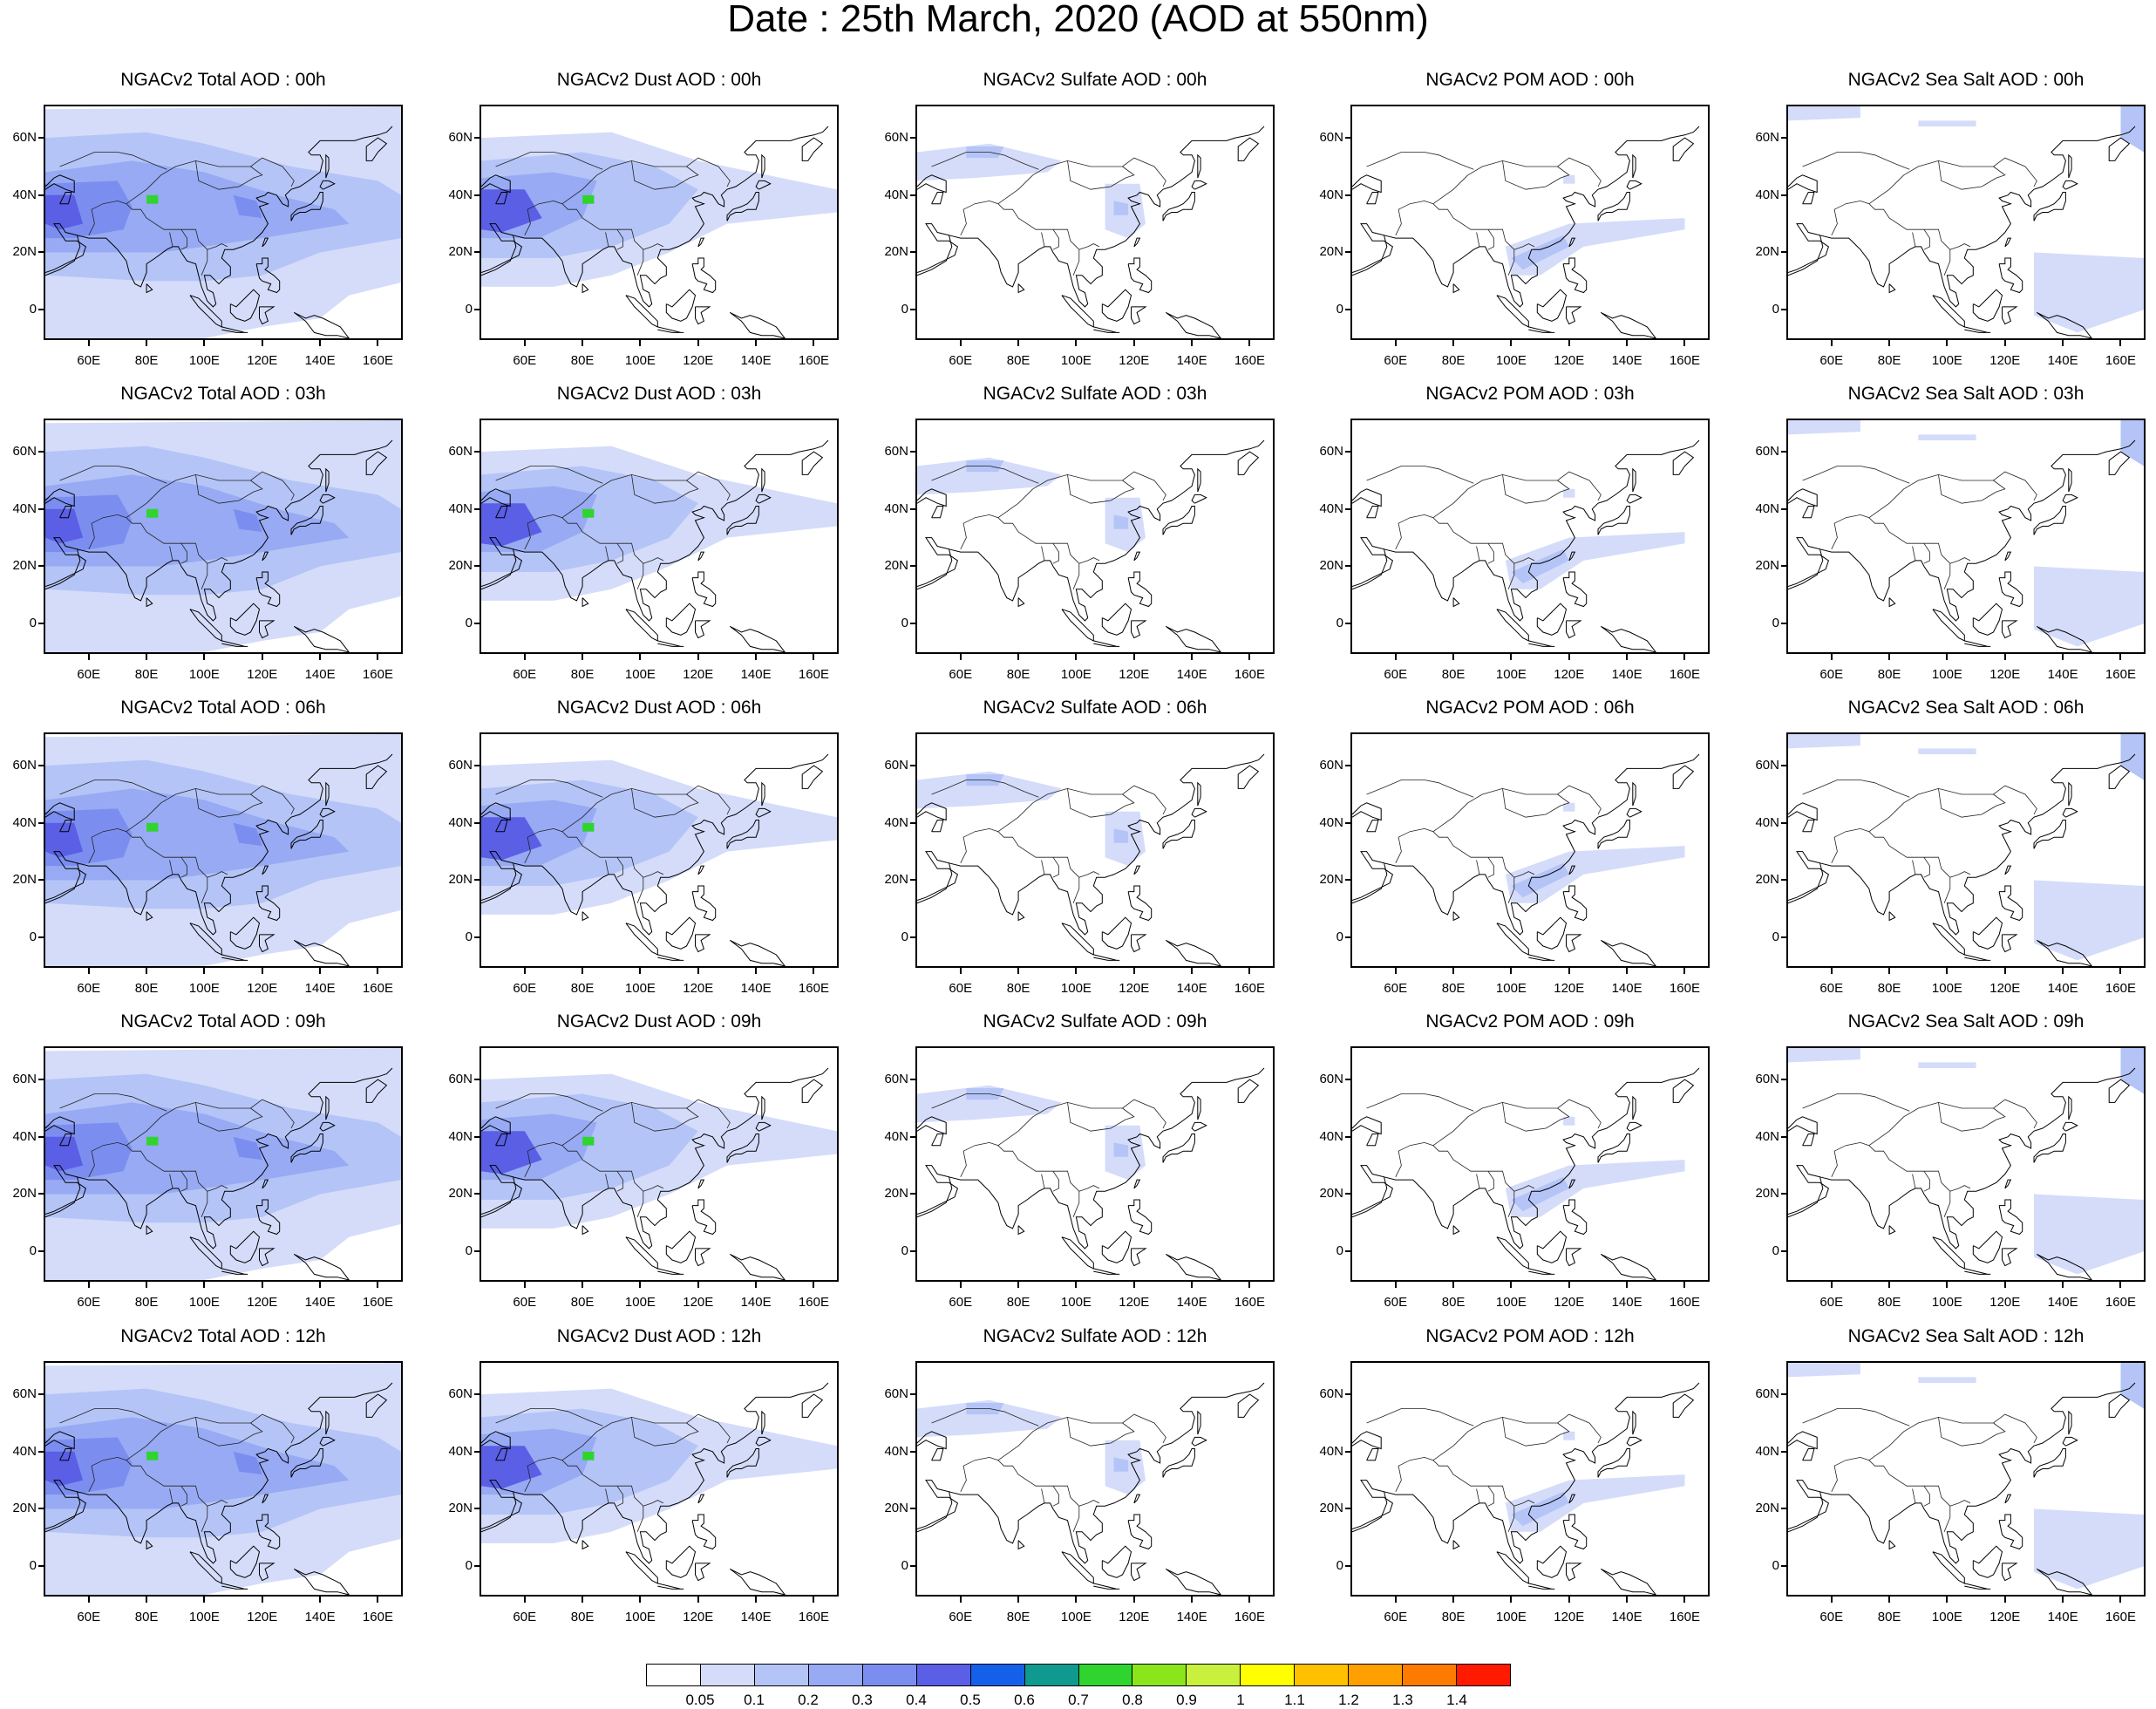 The image size is (2156, 1709). What do you see at coordinates (1076, 674) in the screenshot?
I see `x-tick-label: 100E` at bounding box center [1076, 674].